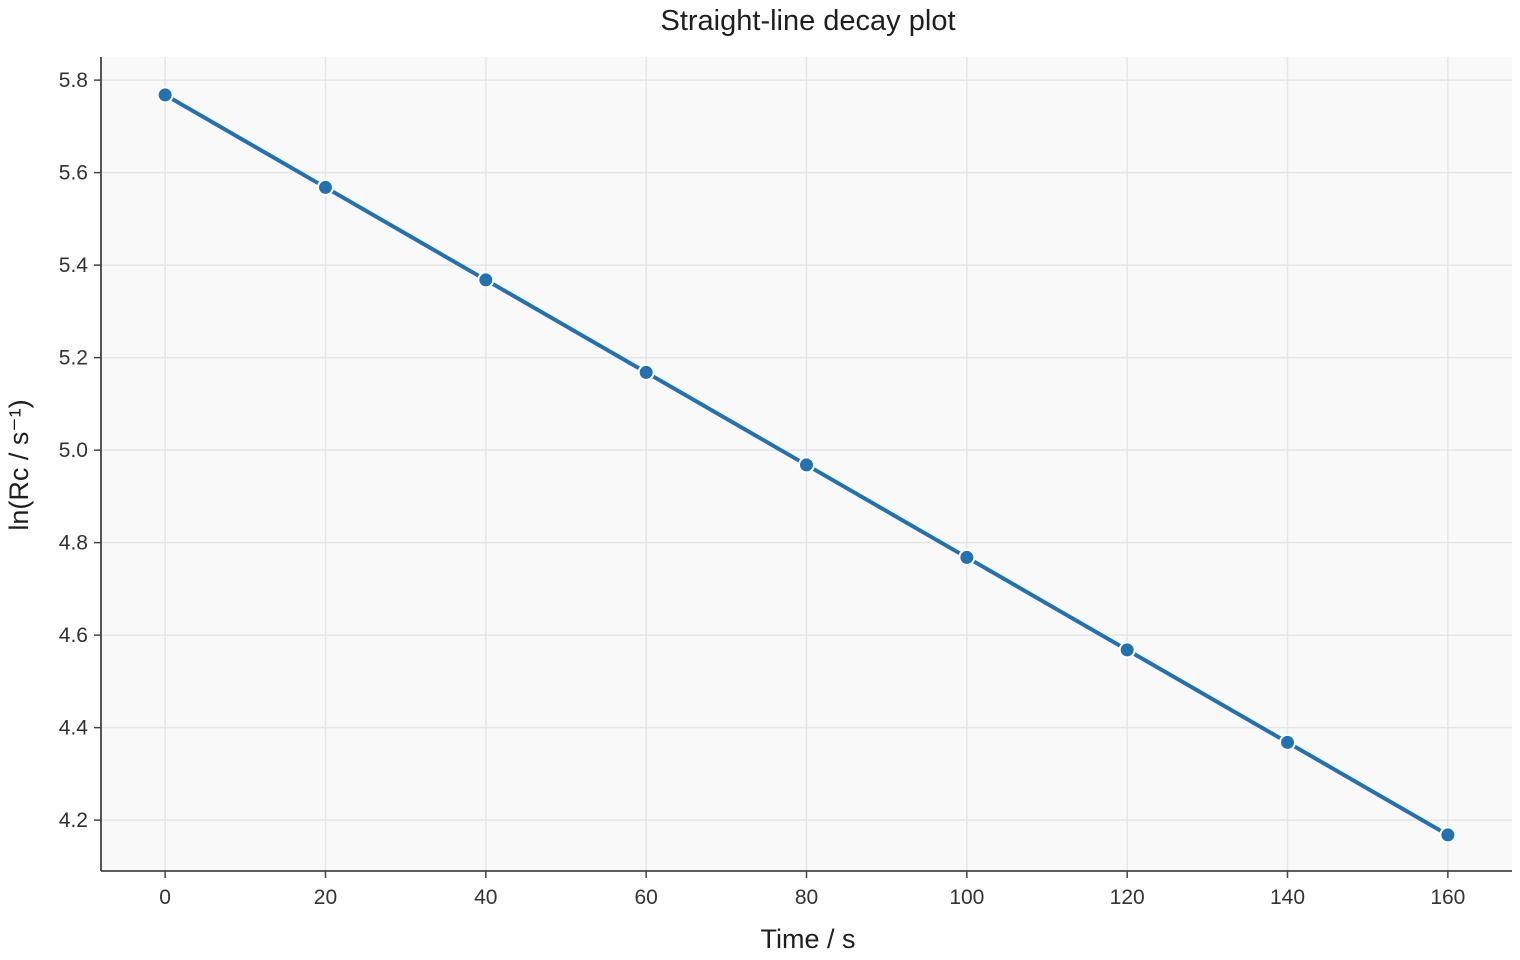 This screenshot has width=1520, height=960. I want to click on y-tick-label: 5.6, so click(73, 173).